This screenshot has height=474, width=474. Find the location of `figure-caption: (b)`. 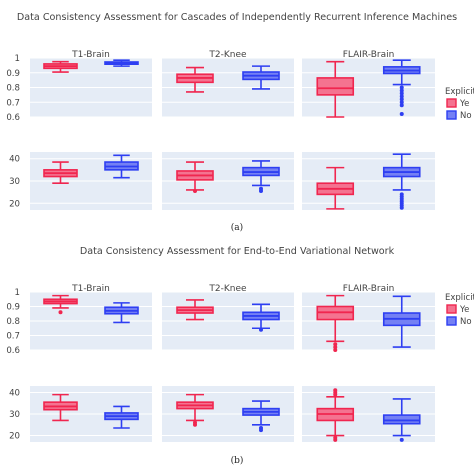

figure-caption: (b) is located at coordinates (237, 460).